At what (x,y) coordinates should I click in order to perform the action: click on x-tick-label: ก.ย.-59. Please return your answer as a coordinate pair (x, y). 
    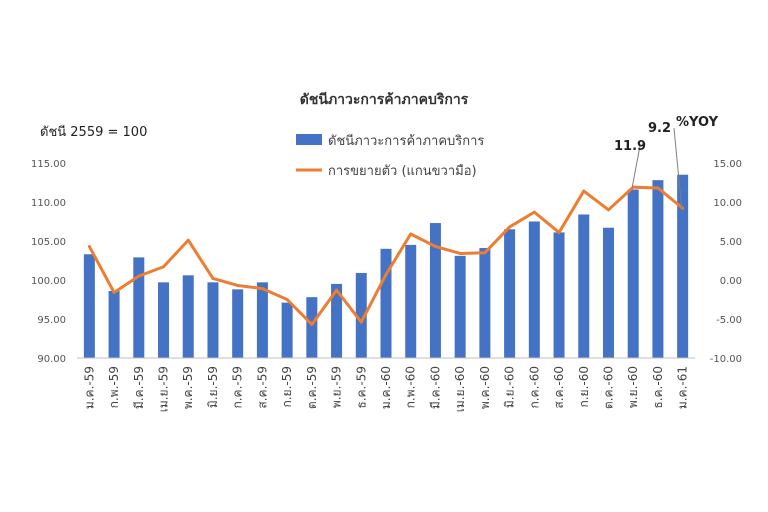
    Looking at the image, I should click on (287, 387).